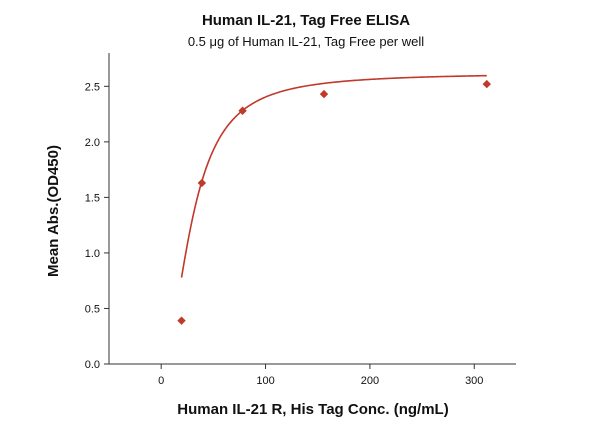 Image resolution: width=599 pixels, height=428 pixels. I want to click on y-tick-label: 0.5, so click(92, 309).